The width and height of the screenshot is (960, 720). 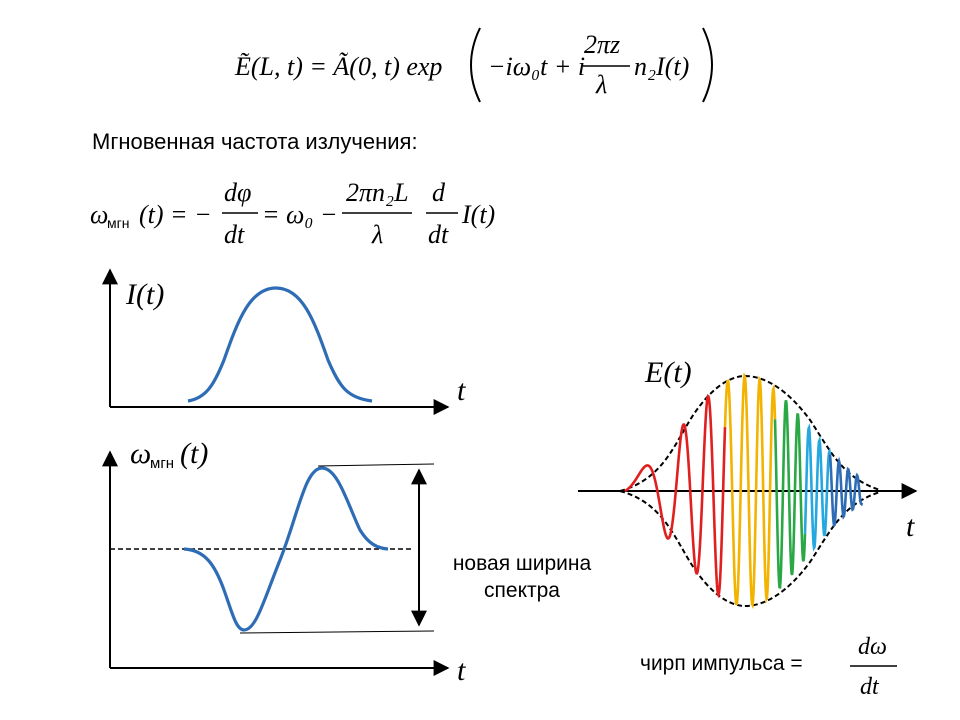 What do you see at coordinates (662, 66) in the screenshot?
I see `field-formula-exponent-suffix: n₂I(t)` at bounding box center [662, 66].